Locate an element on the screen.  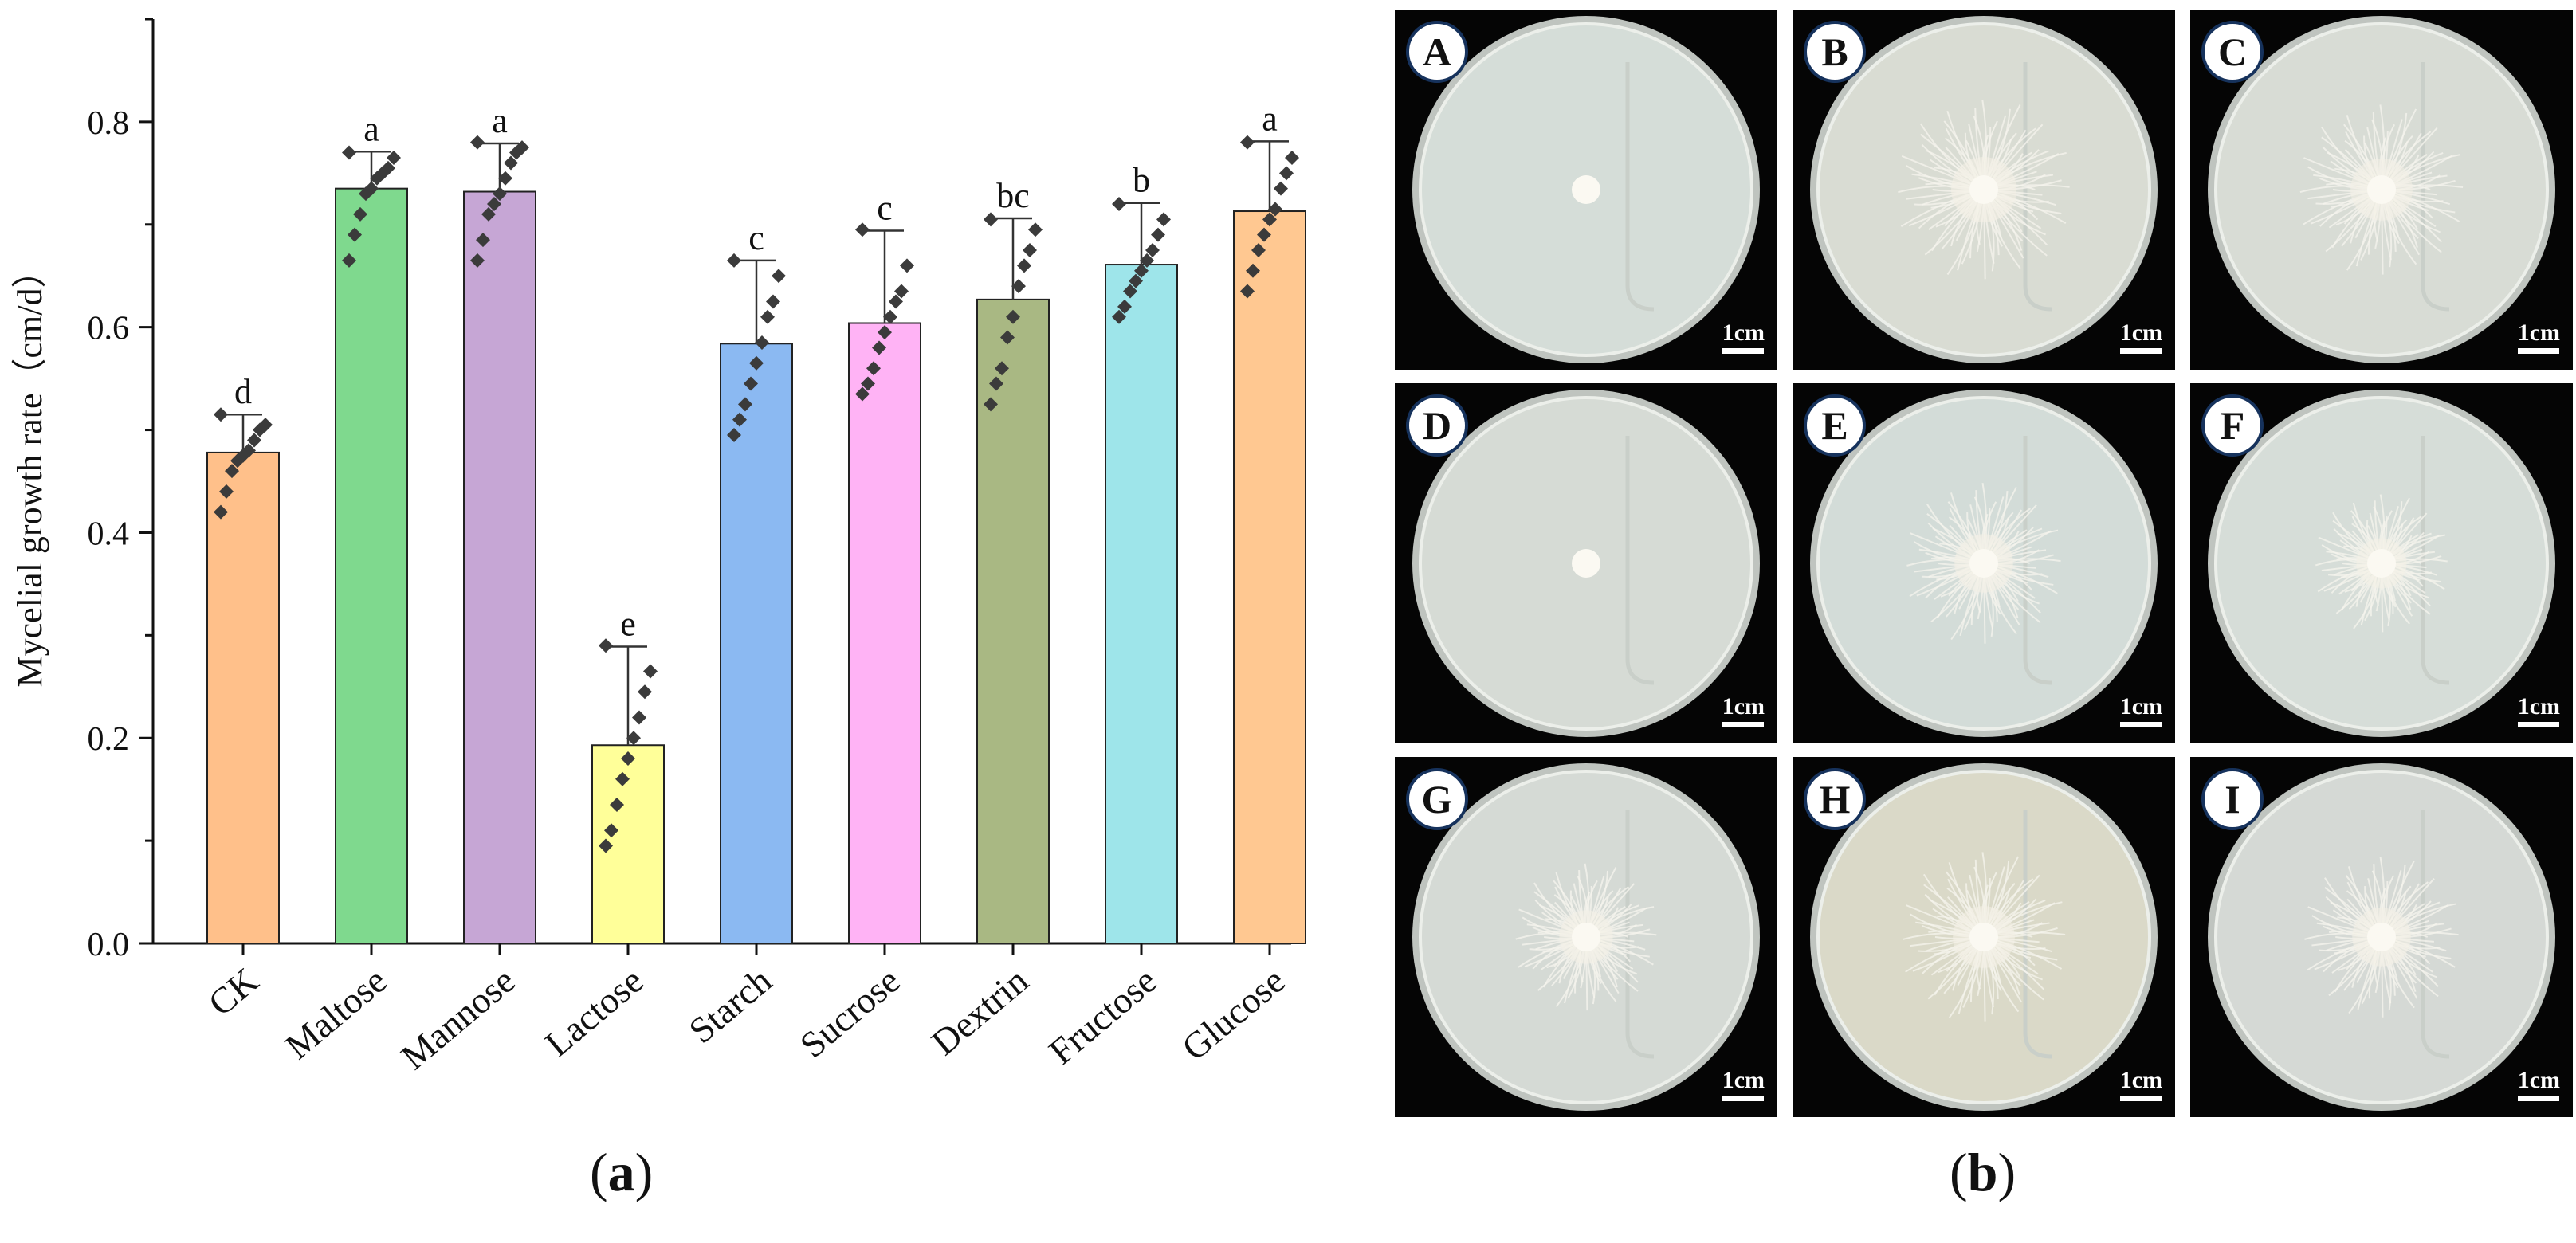
plate-b: B 1cm is located at coordinates (1984, 190).